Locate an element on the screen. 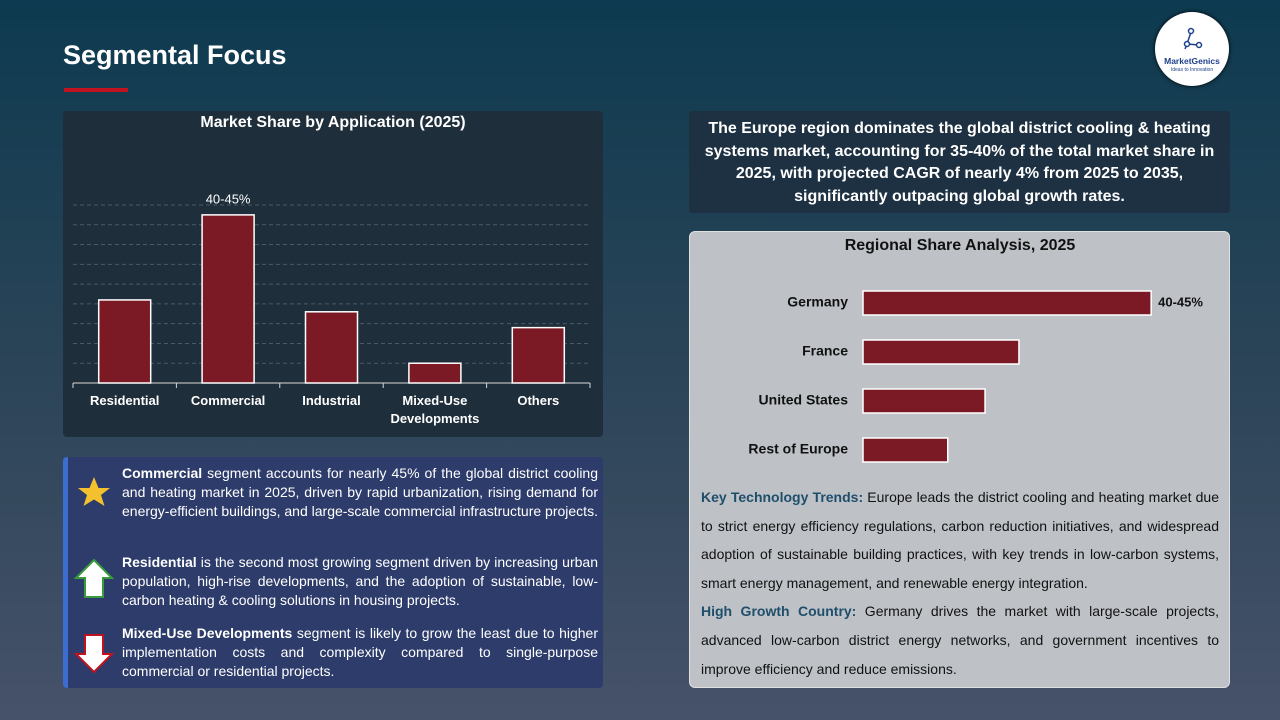  note-lead: High Growth Country: is located at coordinates (779, 611).